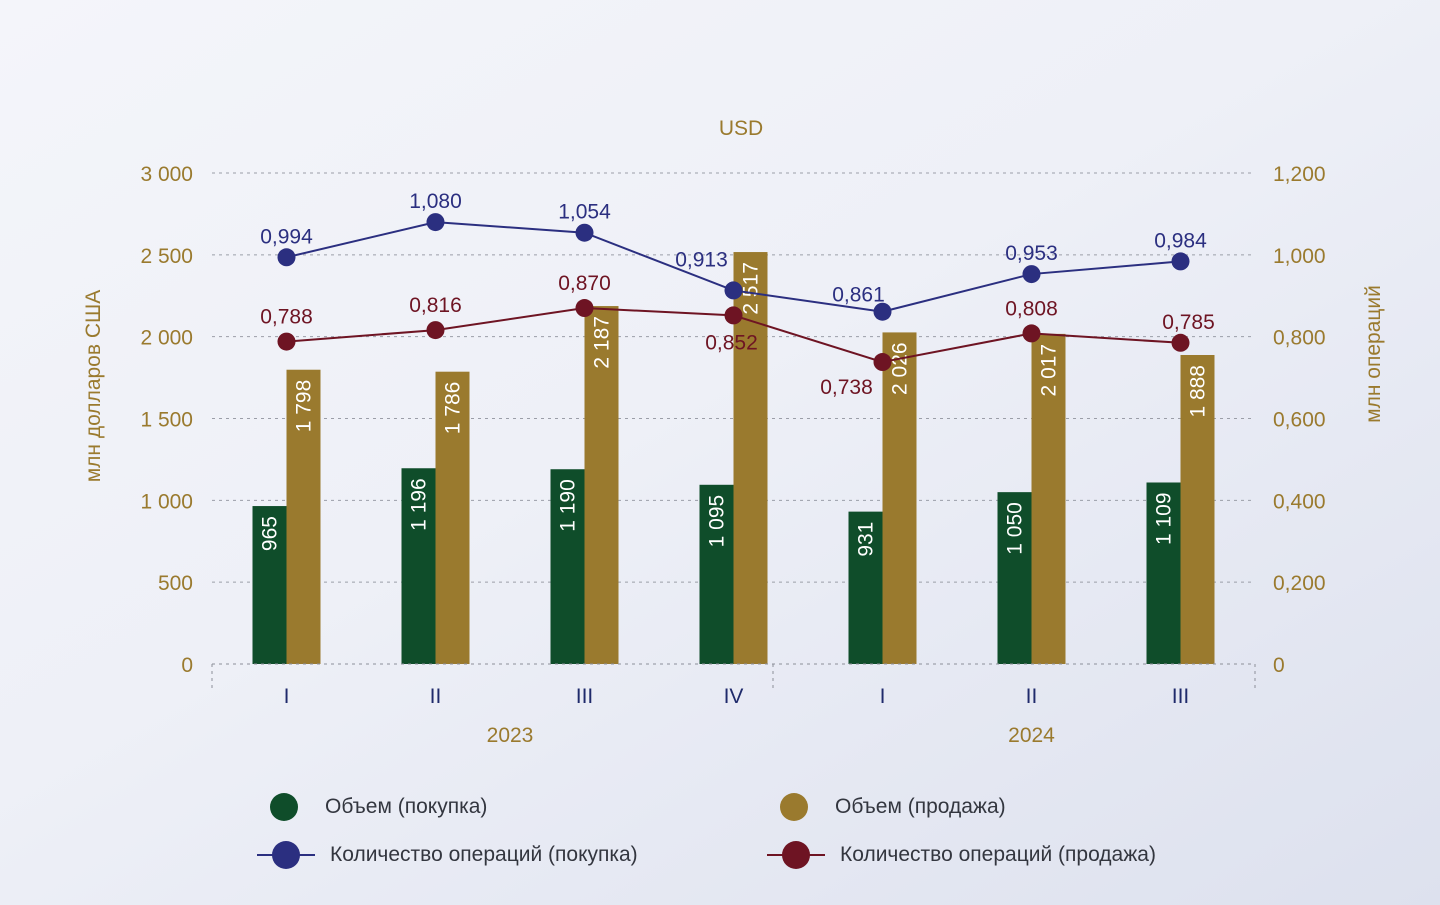 The height and width of the screenshot is (905, 1440). Describe the element at coordinates (1031, 735) in the screenshot. I see `x-group-label: 2024` at that location.